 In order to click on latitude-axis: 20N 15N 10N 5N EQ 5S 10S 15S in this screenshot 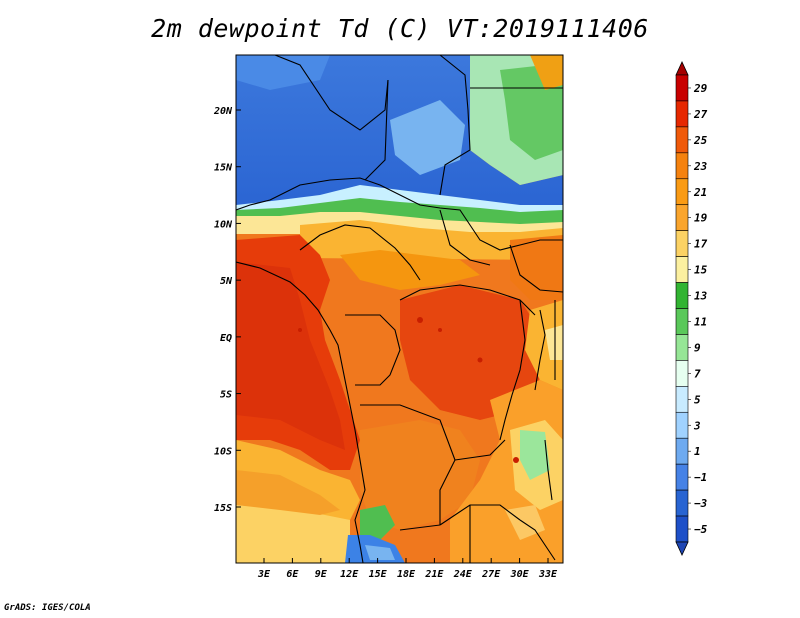, I will do `click(227, 310)`.